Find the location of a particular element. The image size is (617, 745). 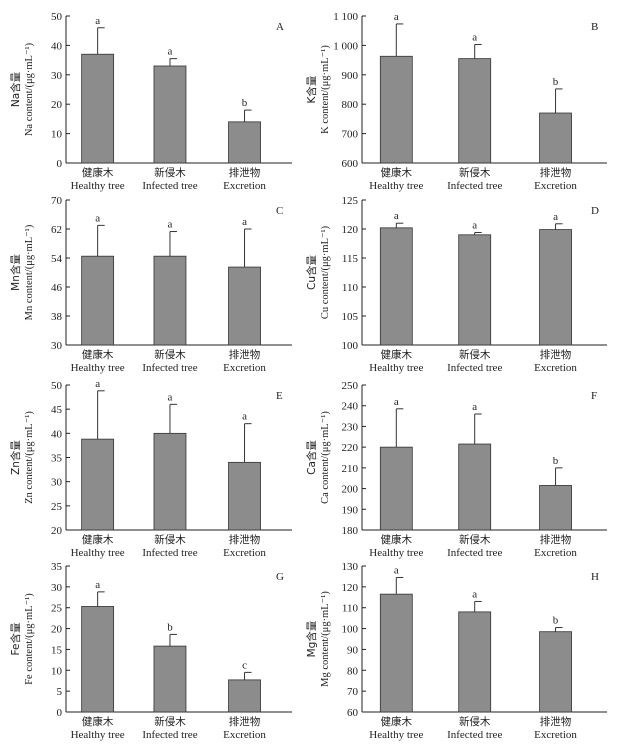

y-axis-label-en: Mg content/(μg·mL⁻¹) is located at coordinates (325, 639).